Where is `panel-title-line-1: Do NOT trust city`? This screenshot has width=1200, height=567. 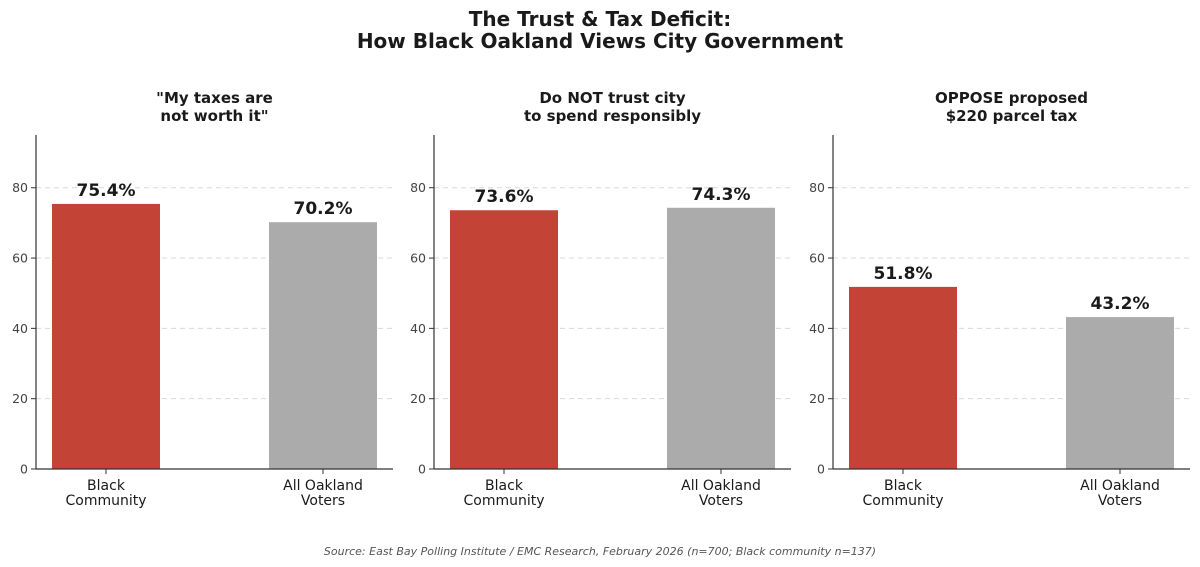 panel-title-line-1: Do NOT trust city is located at coordinates (612, 98).